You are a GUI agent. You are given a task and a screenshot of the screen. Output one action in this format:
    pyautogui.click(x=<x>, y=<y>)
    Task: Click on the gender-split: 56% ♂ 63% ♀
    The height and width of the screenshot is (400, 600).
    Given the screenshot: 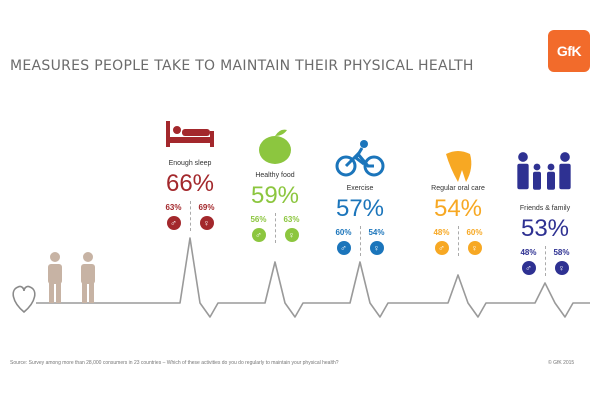 What is the action you would take?
    pyautogui.click(x=275, y=228)
    